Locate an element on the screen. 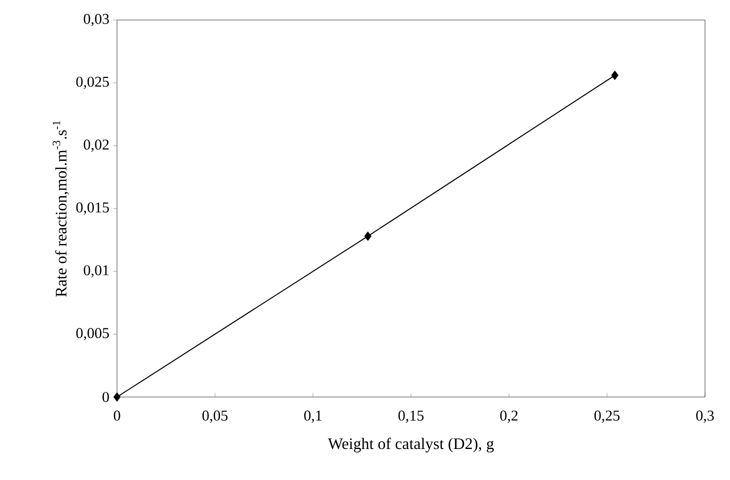 The height and width of the screenshot is (480, 730). x-tick-label: 0,15 is located at coordinates (411, 416).